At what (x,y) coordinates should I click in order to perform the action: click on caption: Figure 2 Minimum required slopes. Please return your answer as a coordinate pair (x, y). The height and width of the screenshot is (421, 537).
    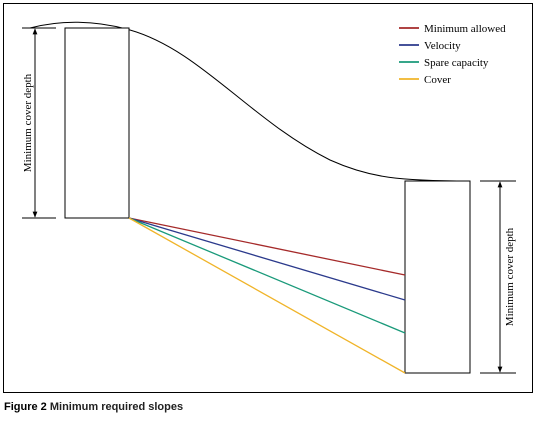
    Looking at the image, I should click on (93, 407).